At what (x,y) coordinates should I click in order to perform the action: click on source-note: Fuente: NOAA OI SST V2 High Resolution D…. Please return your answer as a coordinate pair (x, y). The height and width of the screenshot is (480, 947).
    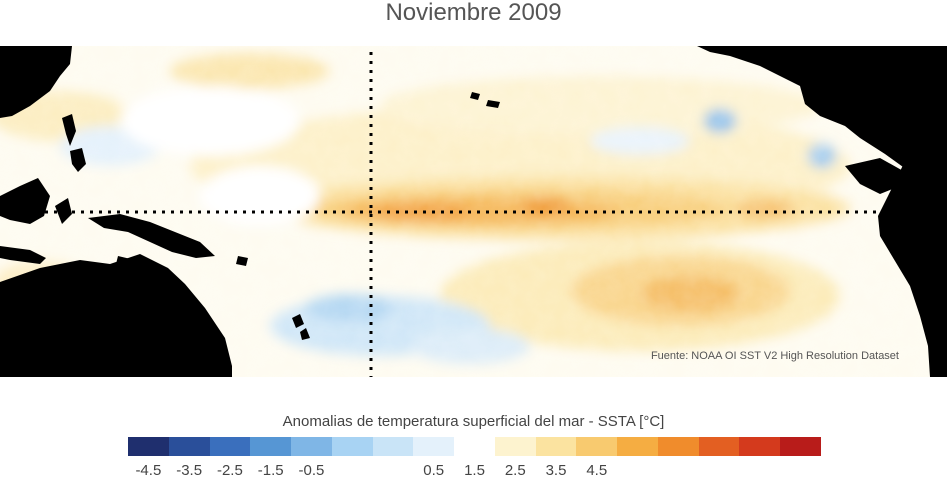
    Looking at the image, I should click on (774, 356).